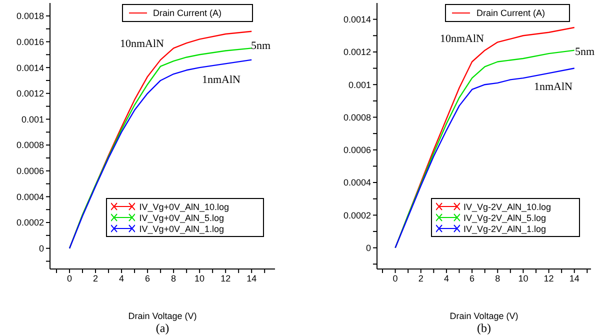 This screenshot has height=336, width=604. What do you see at coordinates (184, 207) in the screenshot?
I see `legend-label: IV_Vg+0V_AlN_10.log` at bounding box center [184, 207].